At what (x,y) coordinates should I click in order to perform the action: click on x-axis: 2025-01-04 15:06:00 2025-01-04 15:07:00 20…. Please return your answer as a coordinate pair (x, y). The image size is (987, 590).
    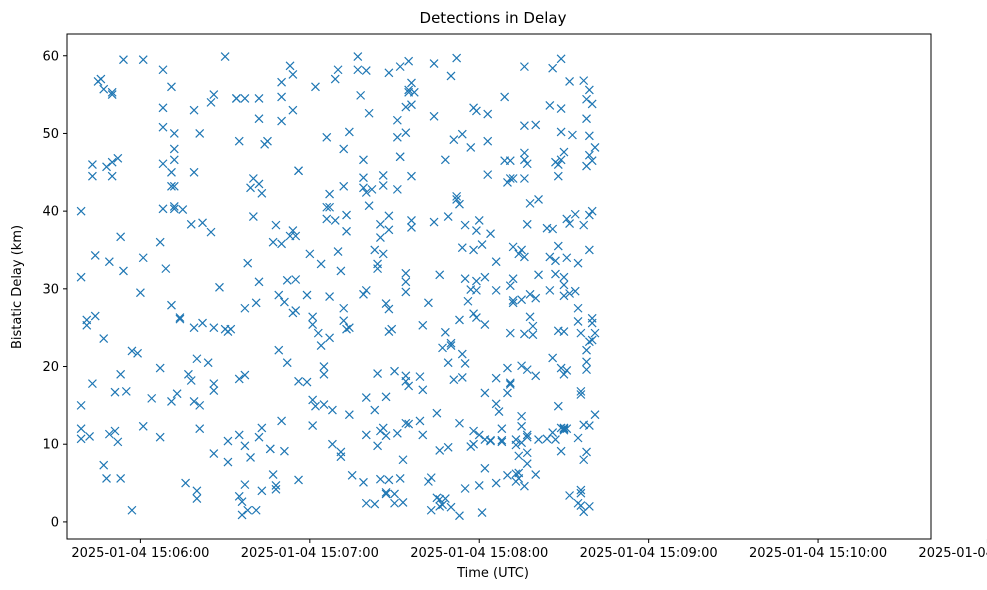
    Looking at the image, I should click on (529, 550).